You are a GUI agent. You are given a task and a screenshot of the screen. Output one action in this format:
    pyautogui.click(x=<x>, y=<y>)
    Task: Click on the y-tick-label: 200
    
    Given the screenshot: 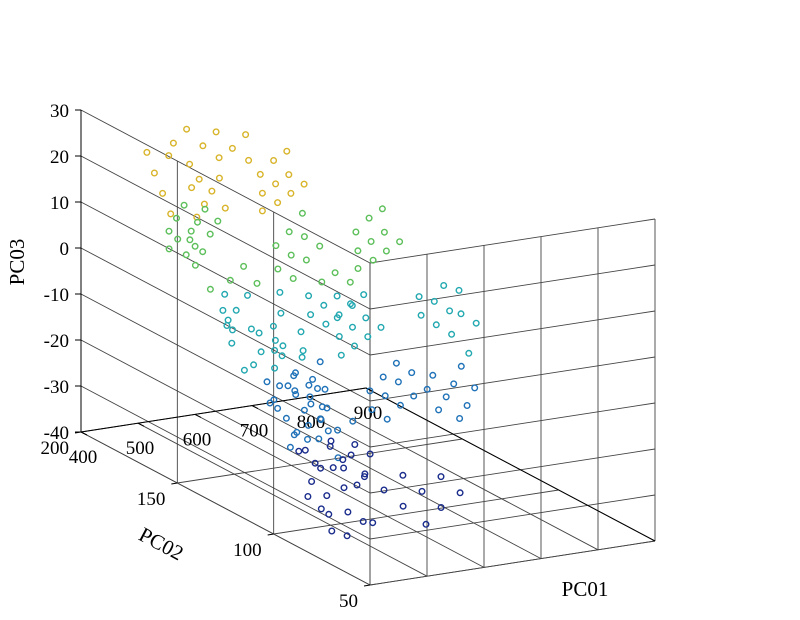 What is the action you would take?
    pyautogui.click(x=55, y=448)
    